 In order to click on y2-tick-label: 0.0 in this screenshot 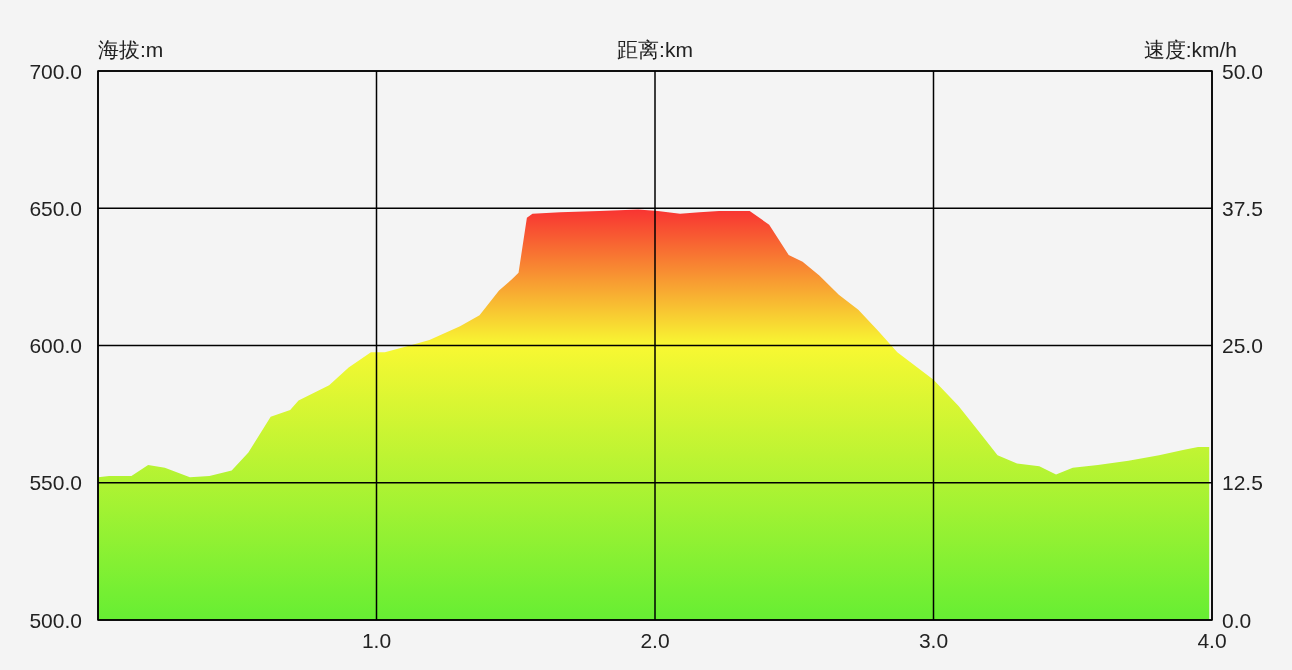, I will do `click(1237, 620)`.